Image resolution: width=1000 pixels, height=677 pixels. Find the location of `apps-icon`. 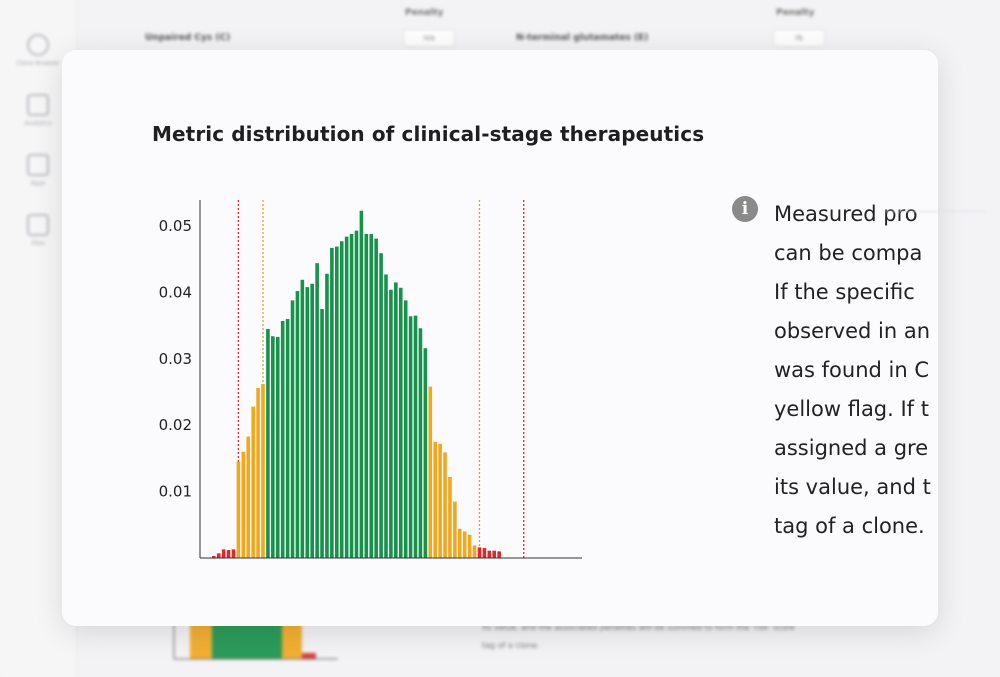

apps-icon is located at coordinates (38, 165).